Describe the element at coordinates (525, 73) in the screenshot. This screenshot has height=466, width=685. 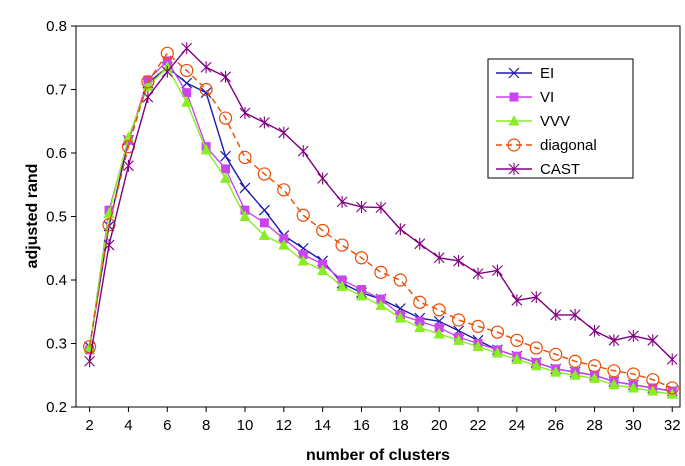
I see `legend-item-ei: EI` at that location.